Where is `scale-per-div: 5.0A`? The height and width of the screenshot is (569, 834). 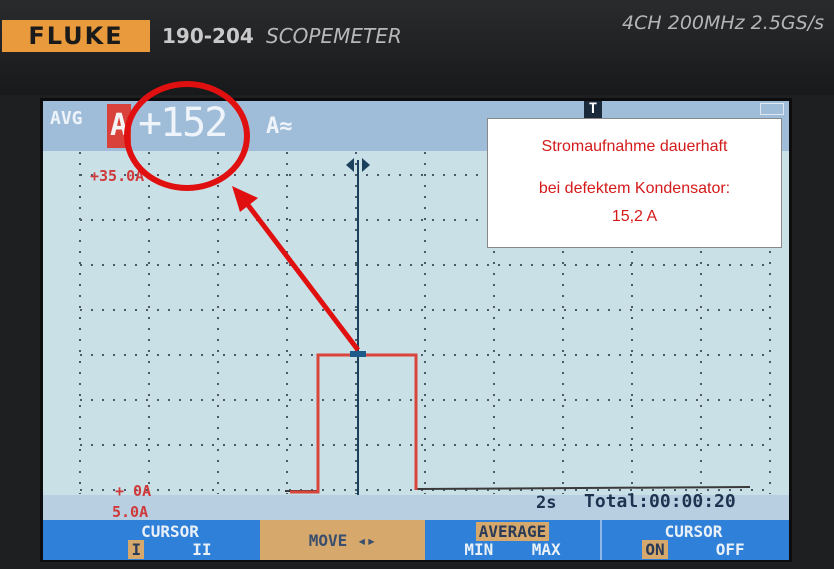
scale-per-div: 5.0A is located at coordinates (130, 512).